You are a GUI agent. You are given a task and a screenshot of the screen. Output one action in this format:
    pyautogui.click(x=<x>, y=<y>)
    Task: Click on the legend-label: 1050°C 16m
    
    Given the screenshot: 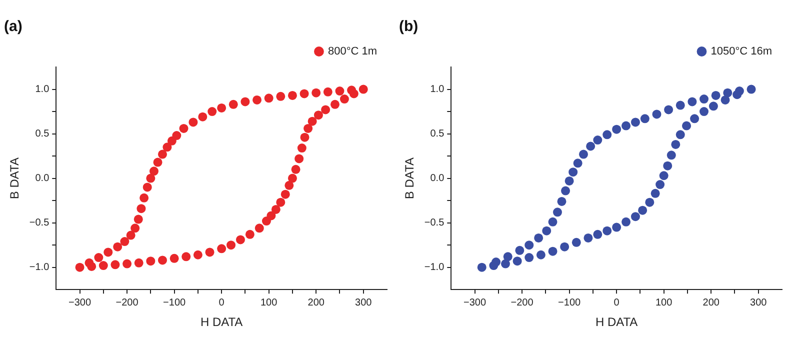 What is the action you would take?
    pyautogui.click(x=741, y=52)
    